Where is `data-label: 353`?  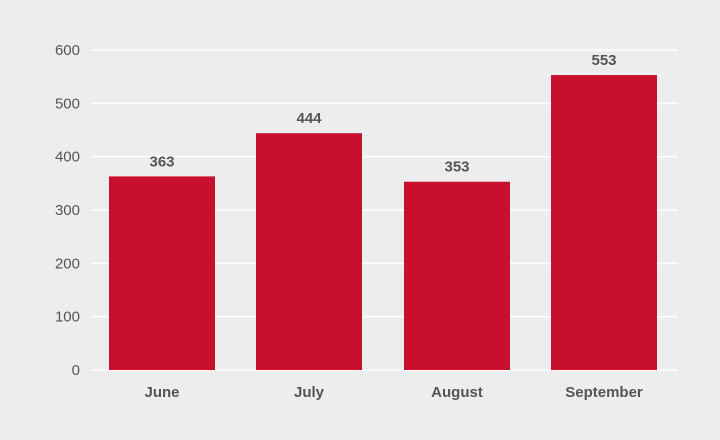 data-label: 353 is located at coordinates (456, 167).